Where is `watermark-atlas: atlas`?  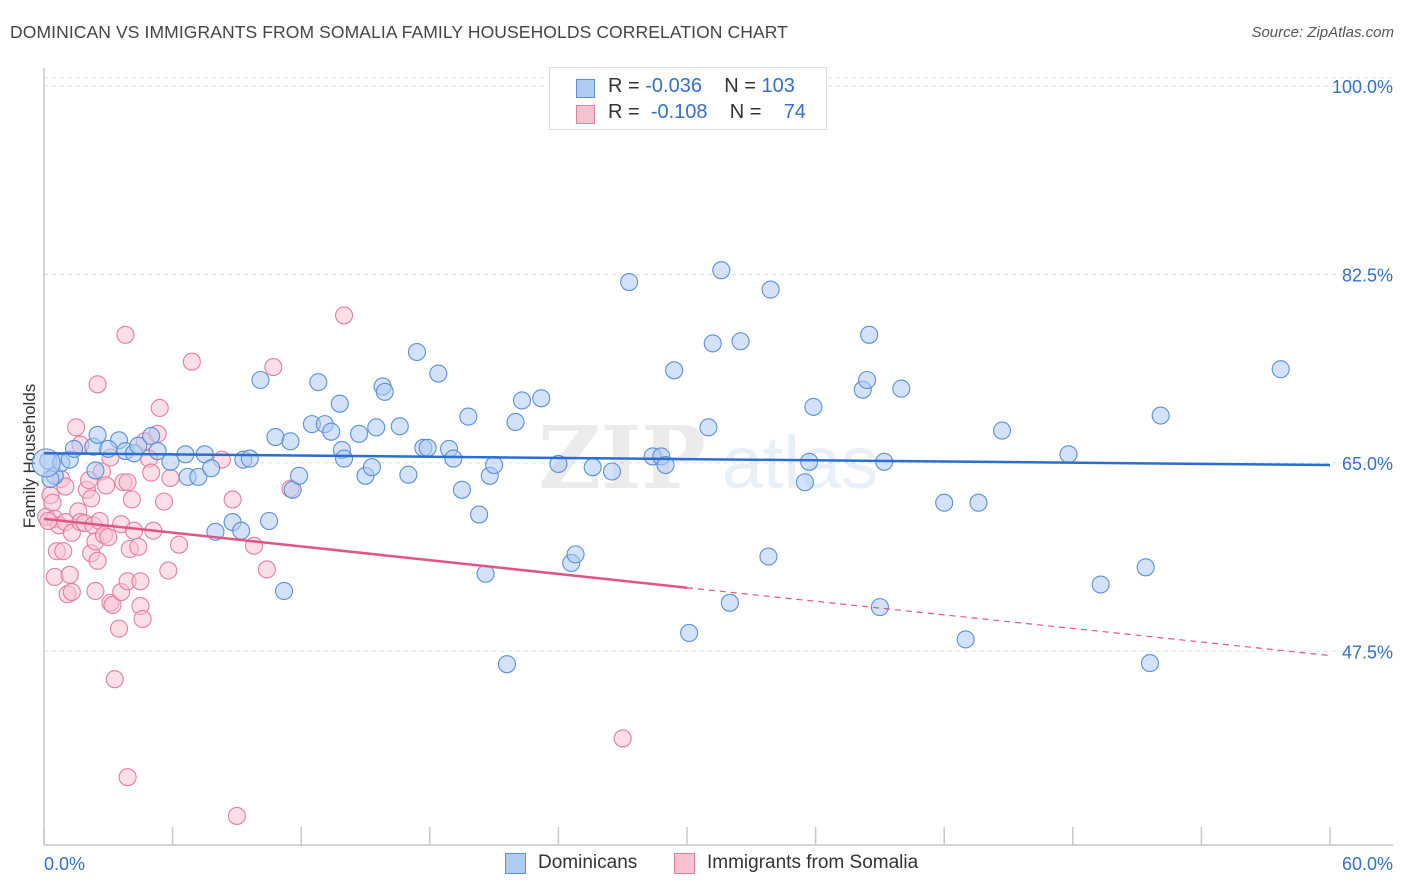 watermark-atlas: atlas is located at coordinates (800, 462).